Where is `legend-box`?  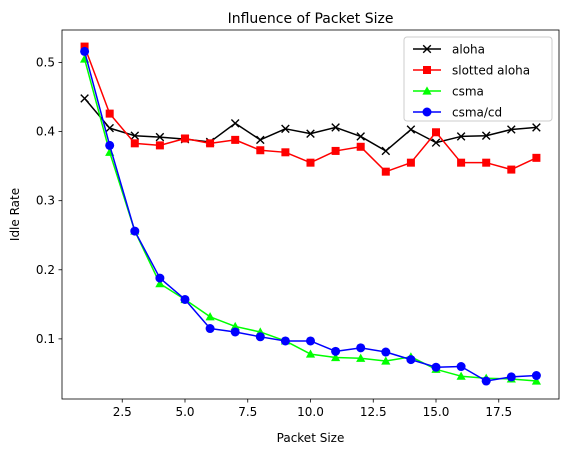
legend-box is located at coordinates (478, 79).